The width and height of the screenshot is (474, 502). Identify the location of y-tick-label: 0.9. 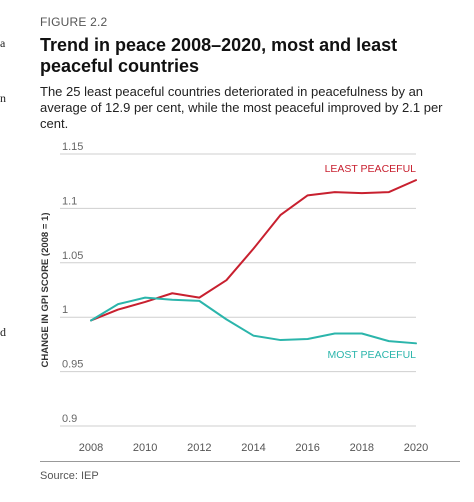
(69, 419).